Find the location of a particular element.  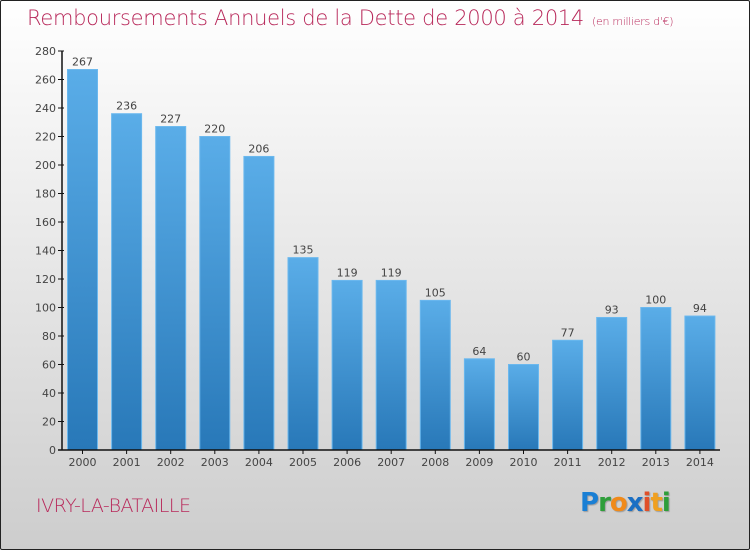

bar-2008 is located at coordinates (435, 375).